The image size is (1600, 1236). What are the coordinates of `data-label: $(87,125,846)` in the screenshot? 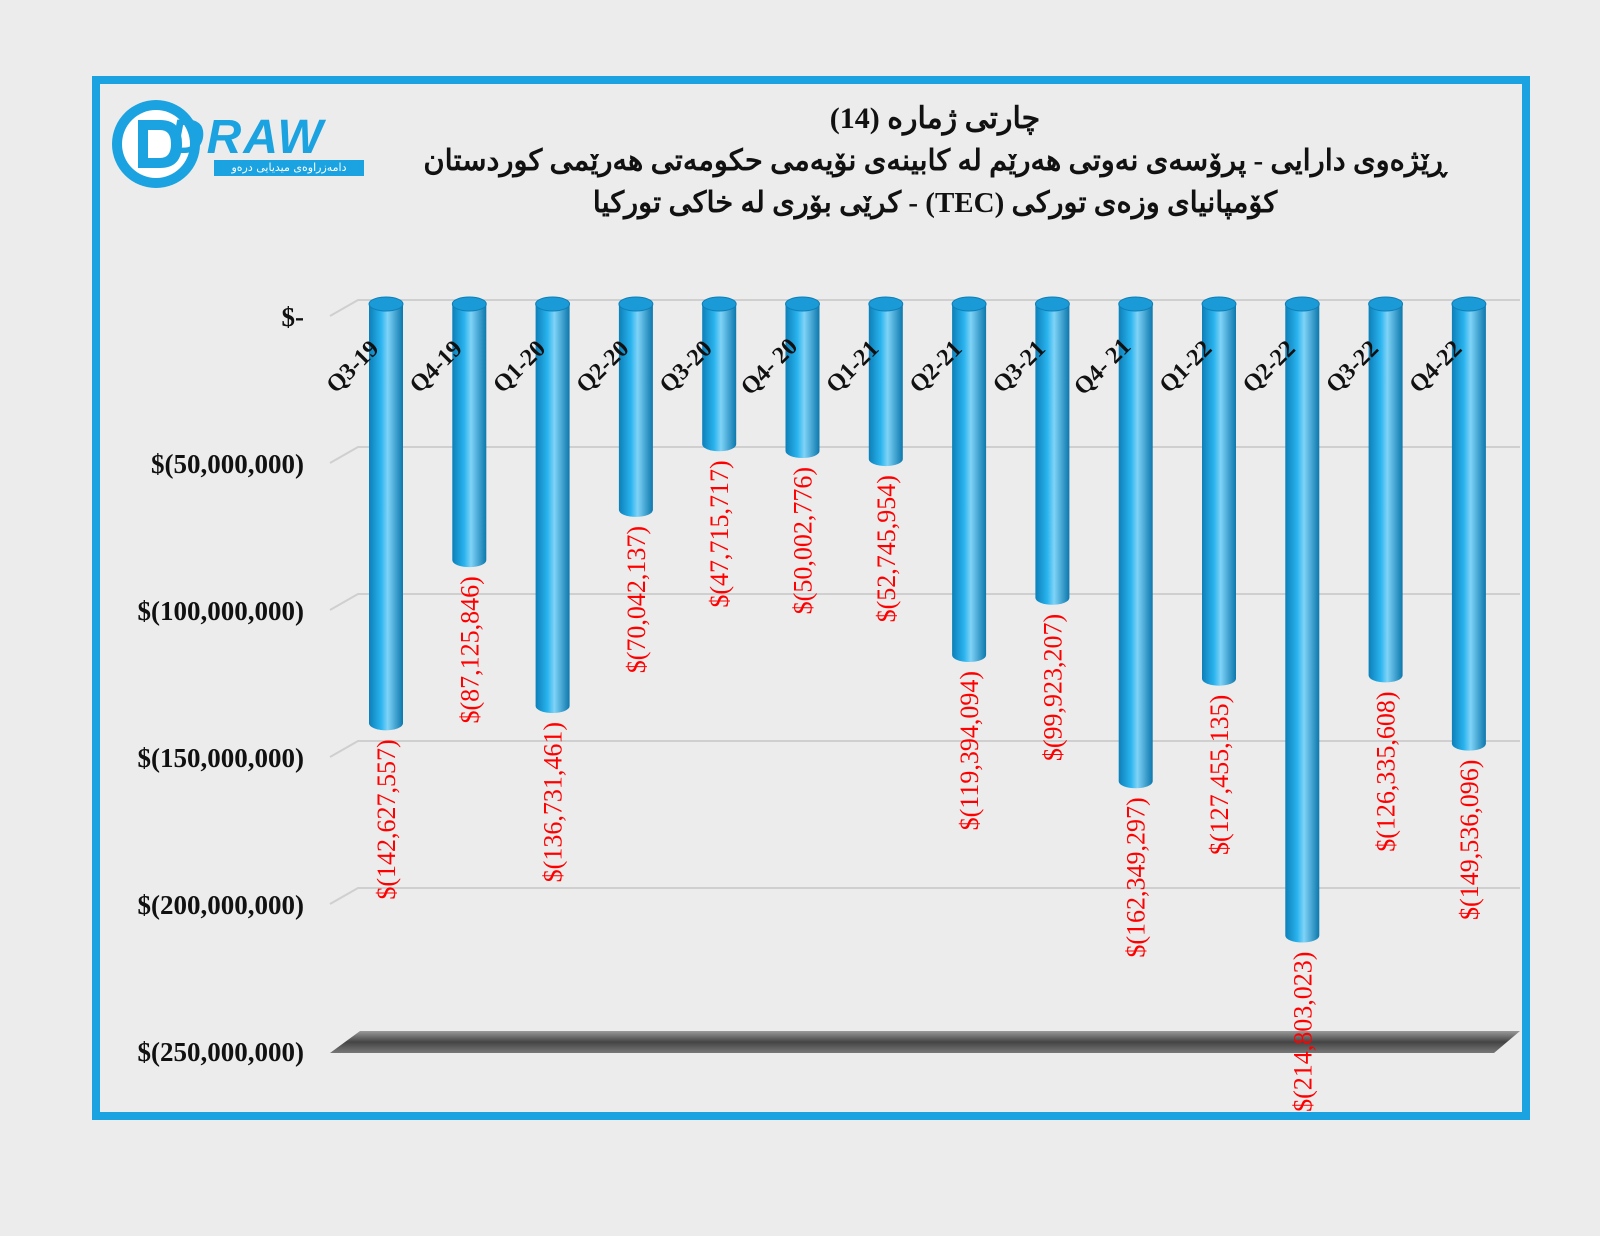 It's located at (469, 649).